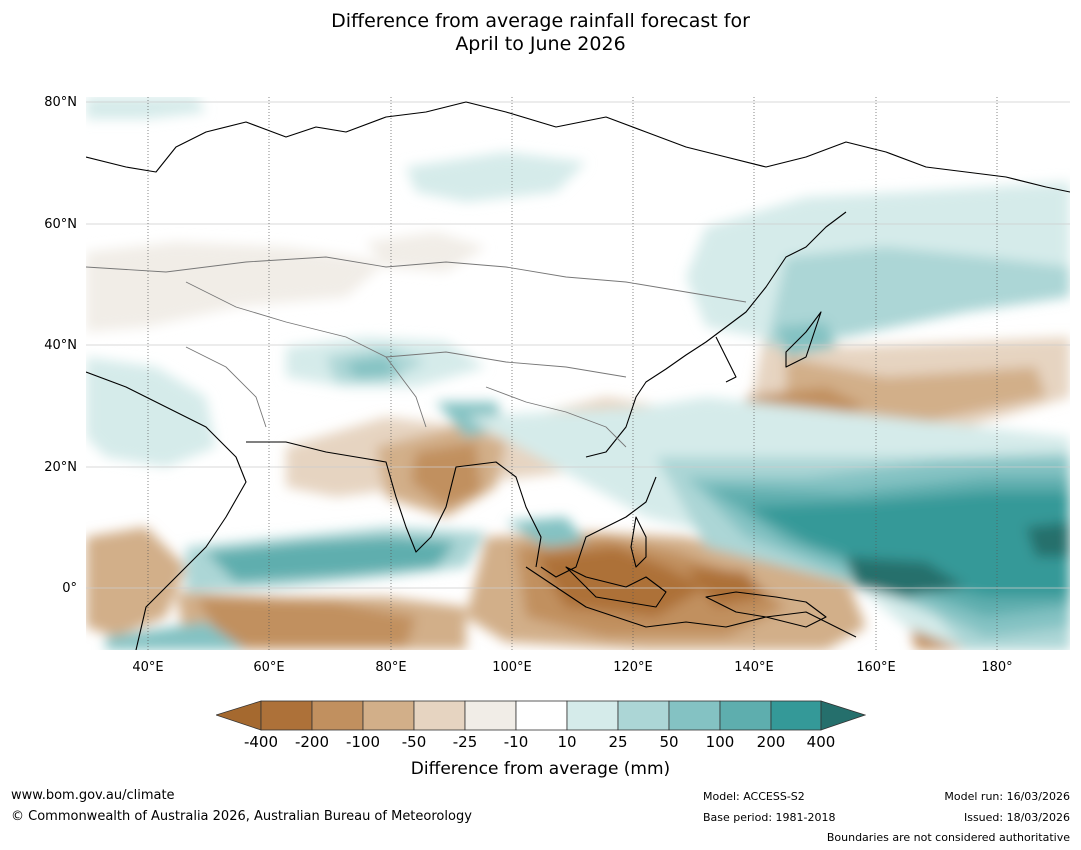 The image size is (1081, 850). I want to click on colorbar-label: 200, so click(771, 742).